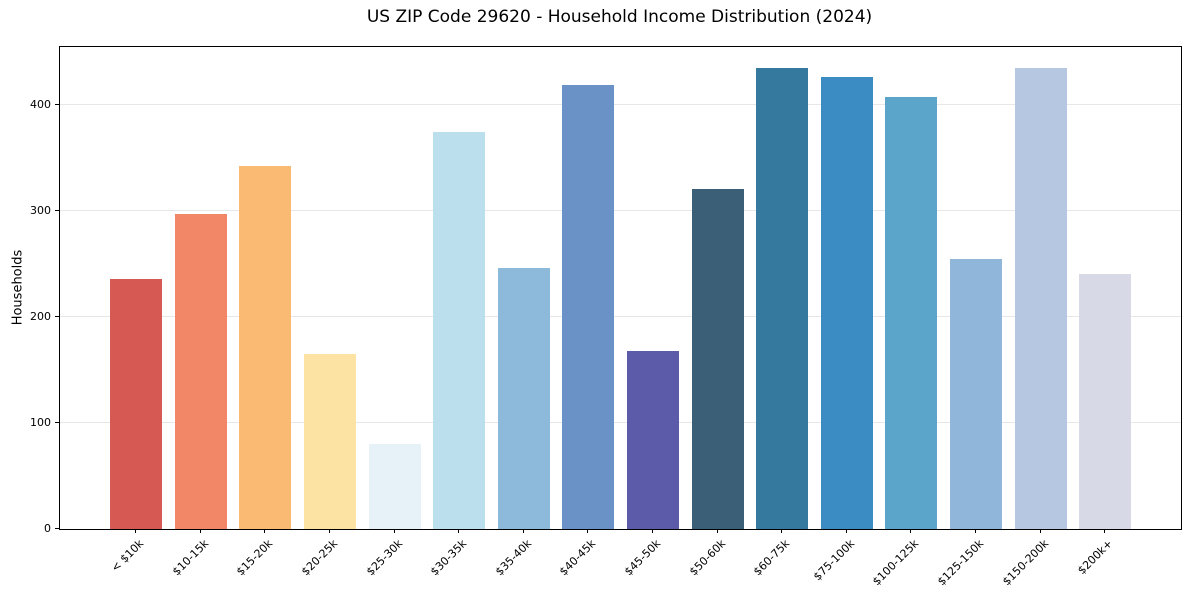  Describe the element at coordinates (40, 316) in the screenshot. I see `y-tick-label-200: 200` at that location.